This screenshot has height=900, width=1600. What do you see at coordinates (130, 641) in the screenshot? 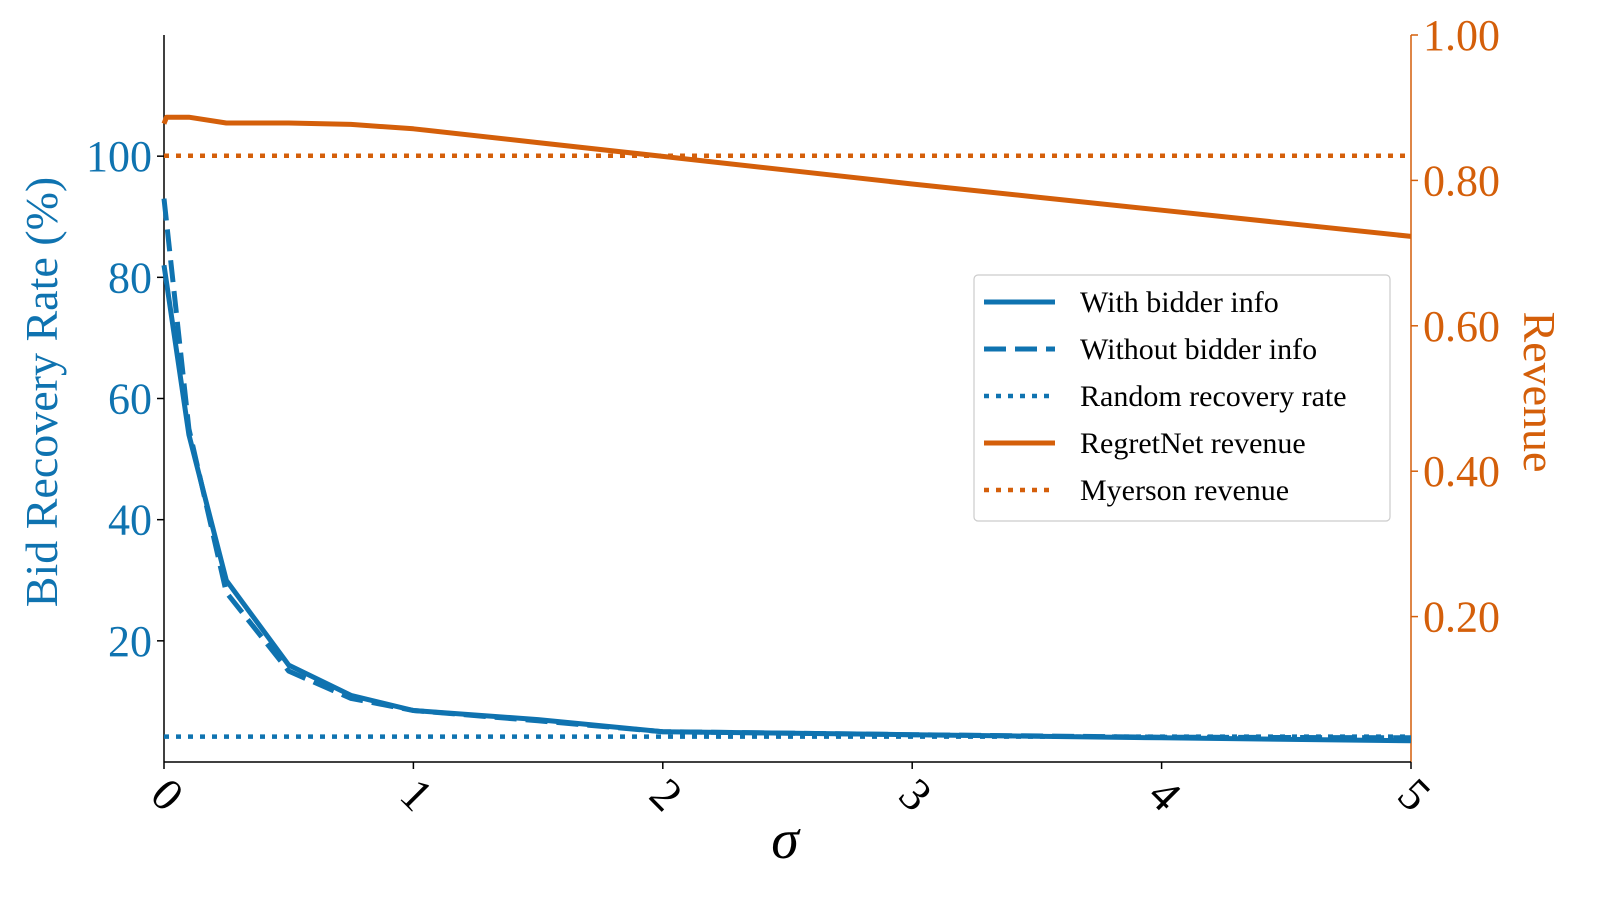
I see `y-left-tick-label-0: 20` at bounding box center [130, 641].